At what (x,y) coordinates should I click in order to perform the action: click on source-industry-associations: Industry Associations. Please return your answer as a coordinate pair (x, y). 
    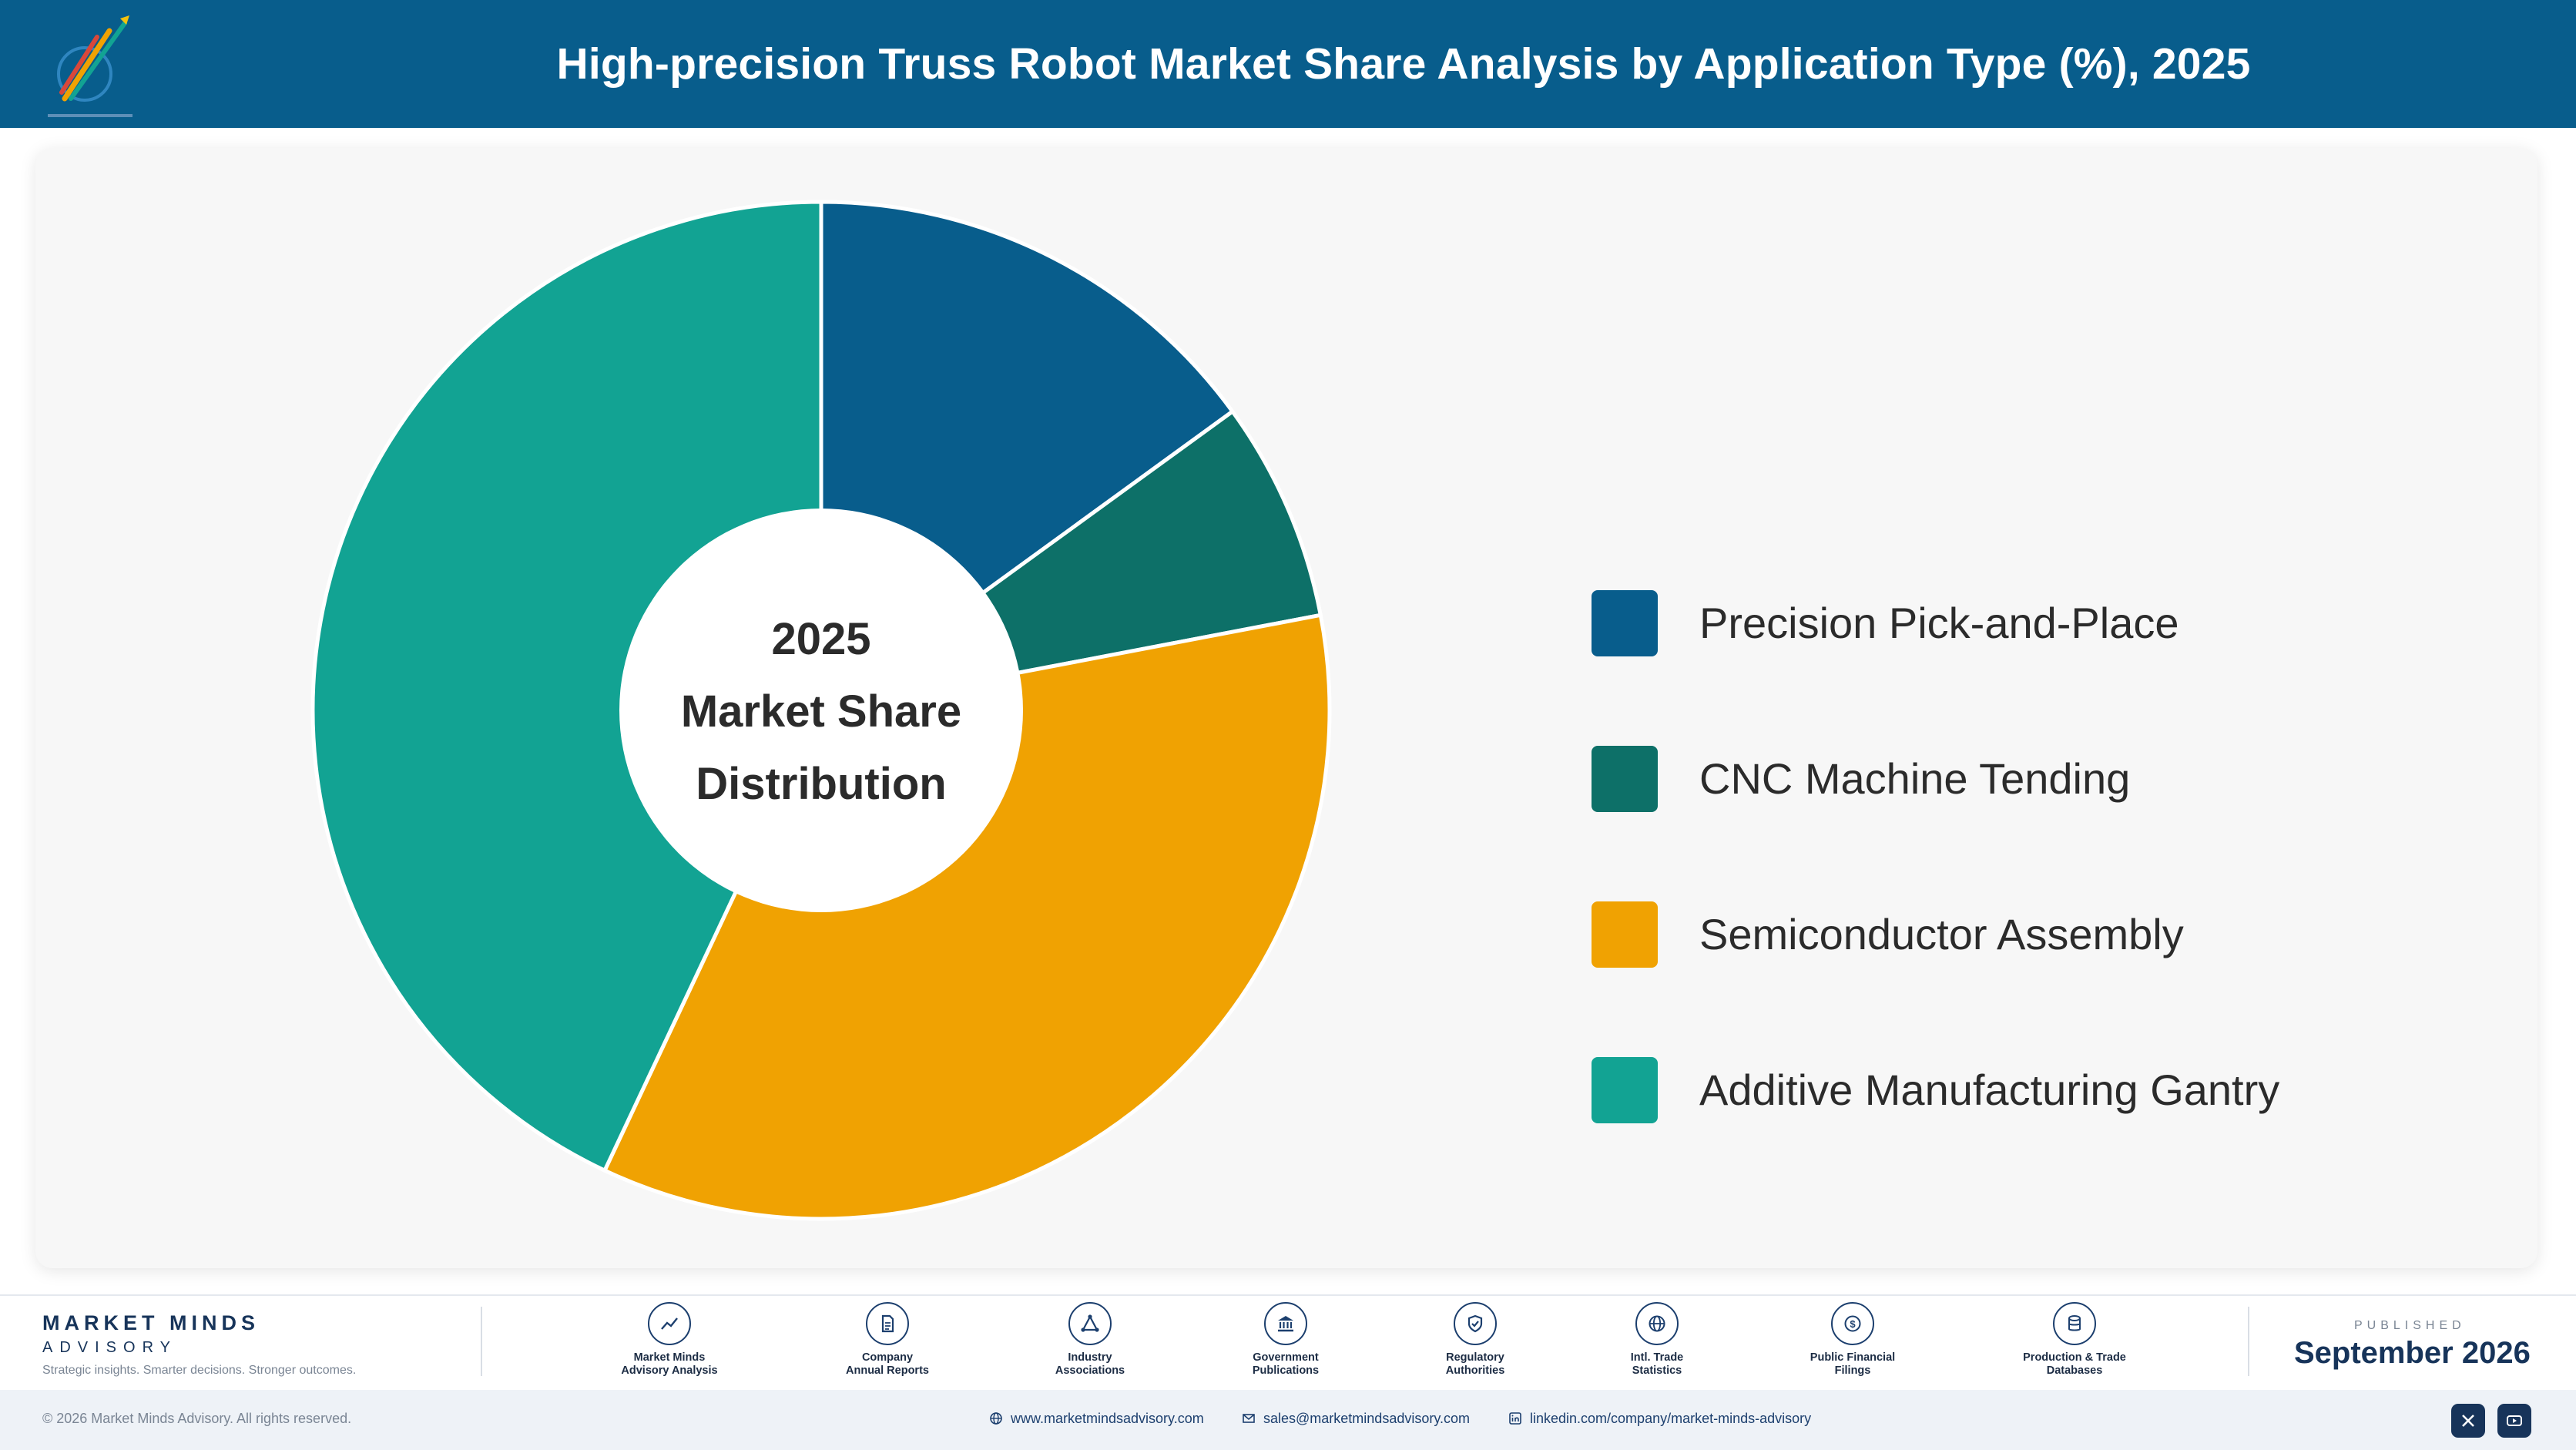
    Looking at the image, I should click on (1090, 1340).